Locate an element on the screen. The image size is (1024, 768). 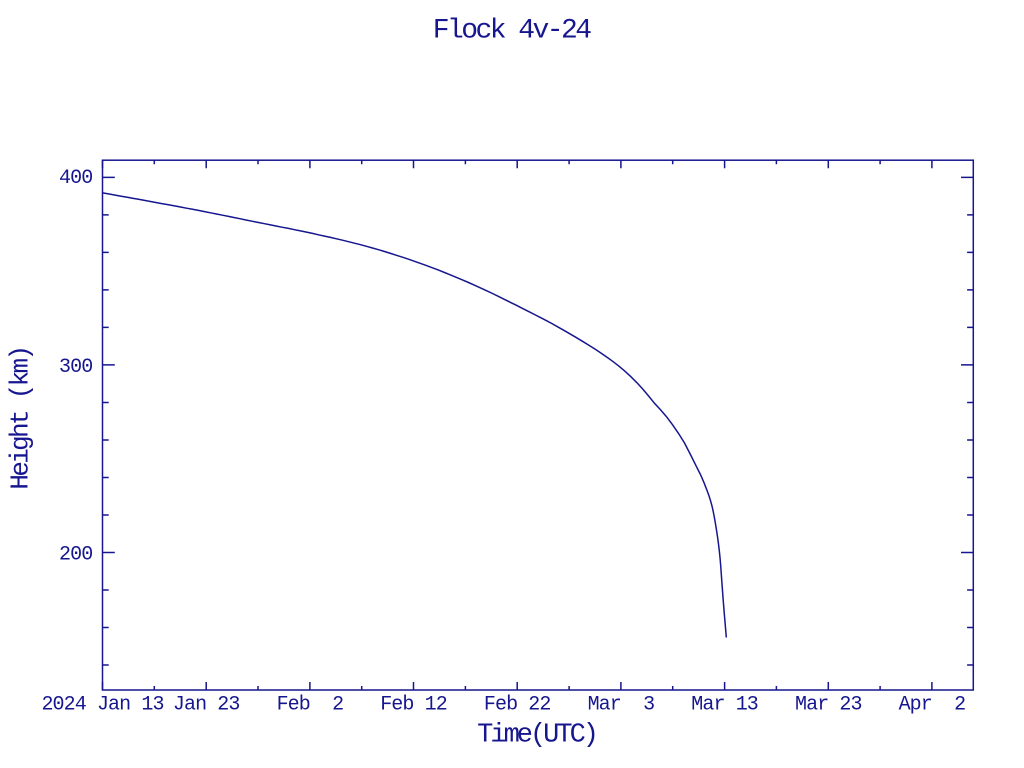
svg-text: Flock 4v-24 is located at coordinates (512, 31).